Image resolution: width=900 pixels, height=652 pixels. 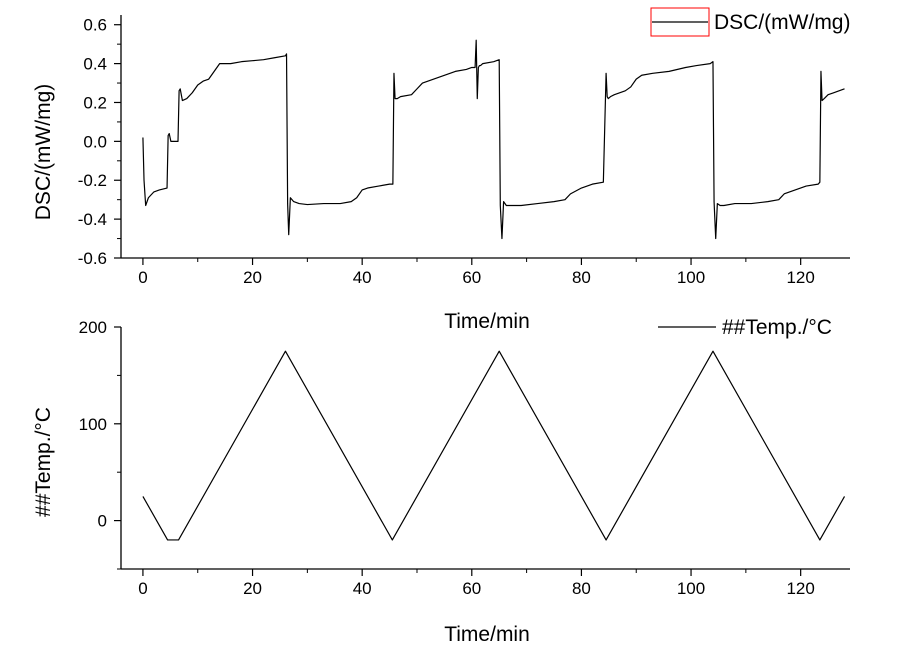 I want to click on temperature-x-ticks: 0 20 40 60 80 100 120, so click(x=476, y=583).